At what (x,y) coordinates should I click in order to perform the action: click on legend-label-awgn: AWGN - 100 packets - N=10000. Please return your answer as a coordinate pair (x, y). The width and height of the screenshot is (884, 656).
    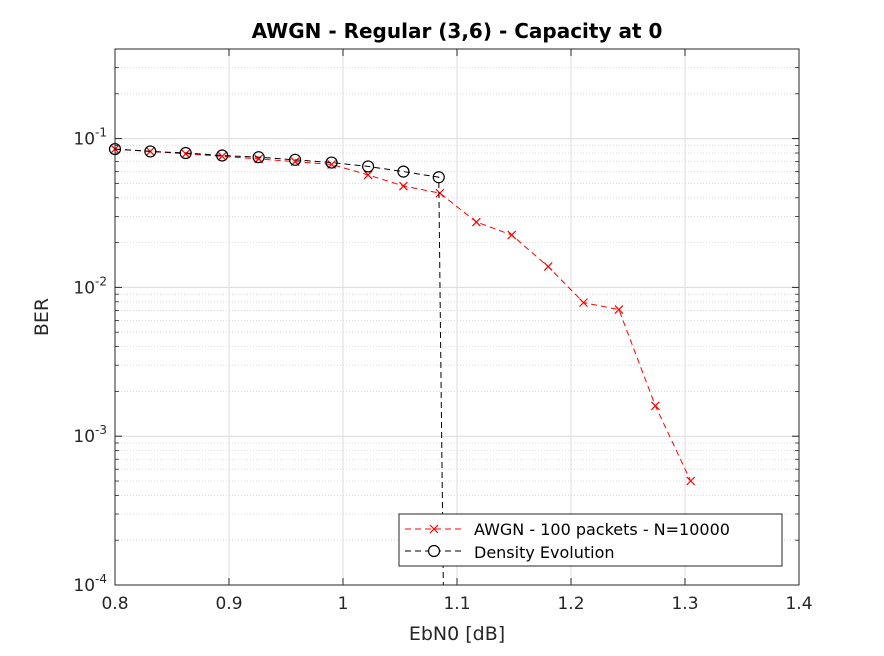
    Looking at the image, I should click on (602, 529).